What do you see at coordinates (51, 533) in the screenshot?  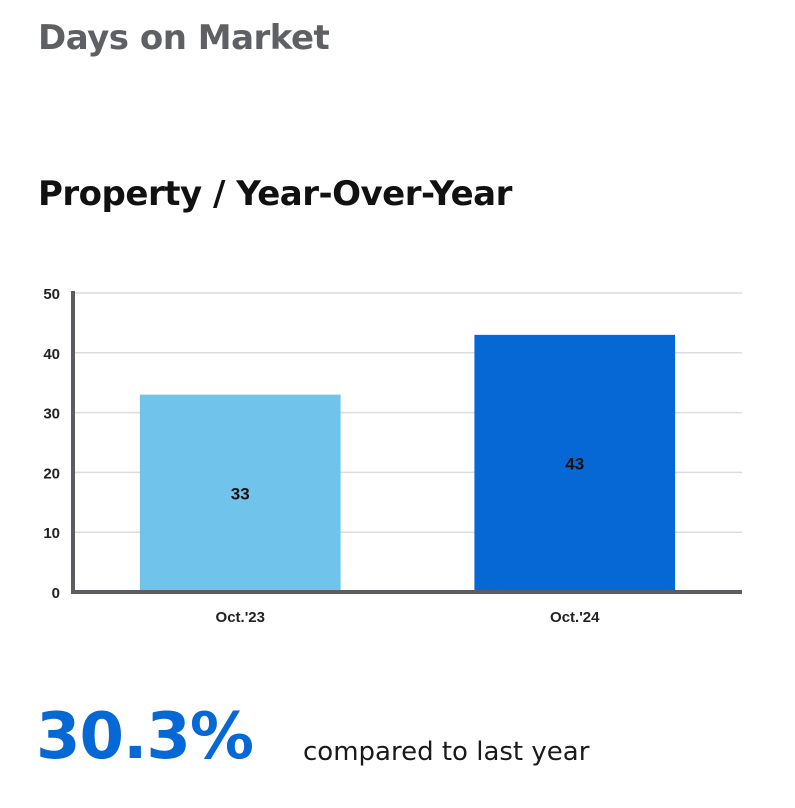 I see `y-tick-label: 10` at bounding box center [51, 533].